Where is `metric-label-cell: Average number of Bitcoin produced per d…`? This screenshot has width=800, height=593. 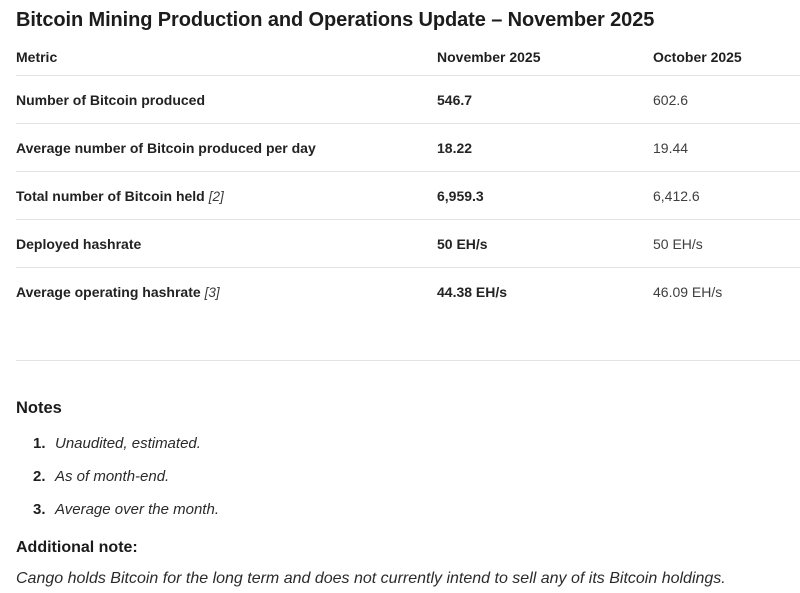
metric-label-cell: Average number of Bitcoin produced per d… is located at coordinates (226, 147).